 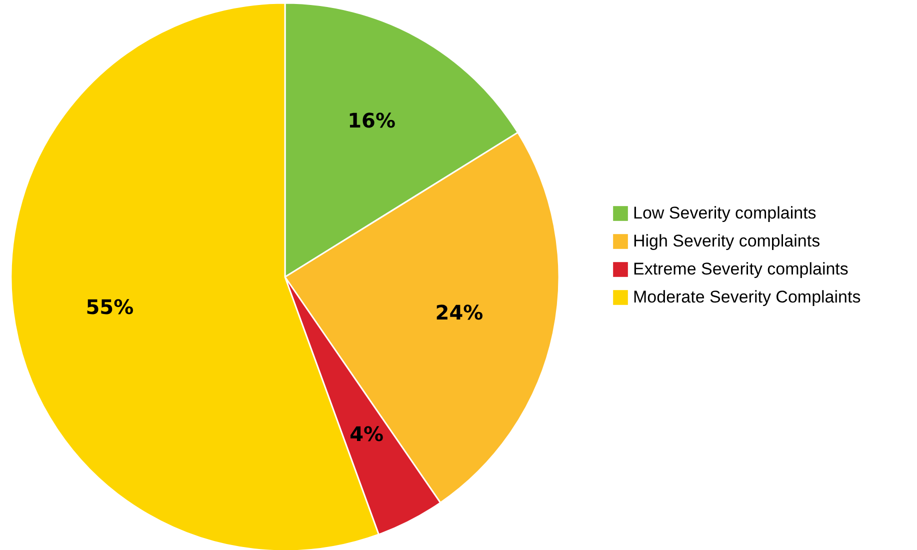 I want to click on legend-label: Moderate Severity Complaints, so click(x=747, y=297).